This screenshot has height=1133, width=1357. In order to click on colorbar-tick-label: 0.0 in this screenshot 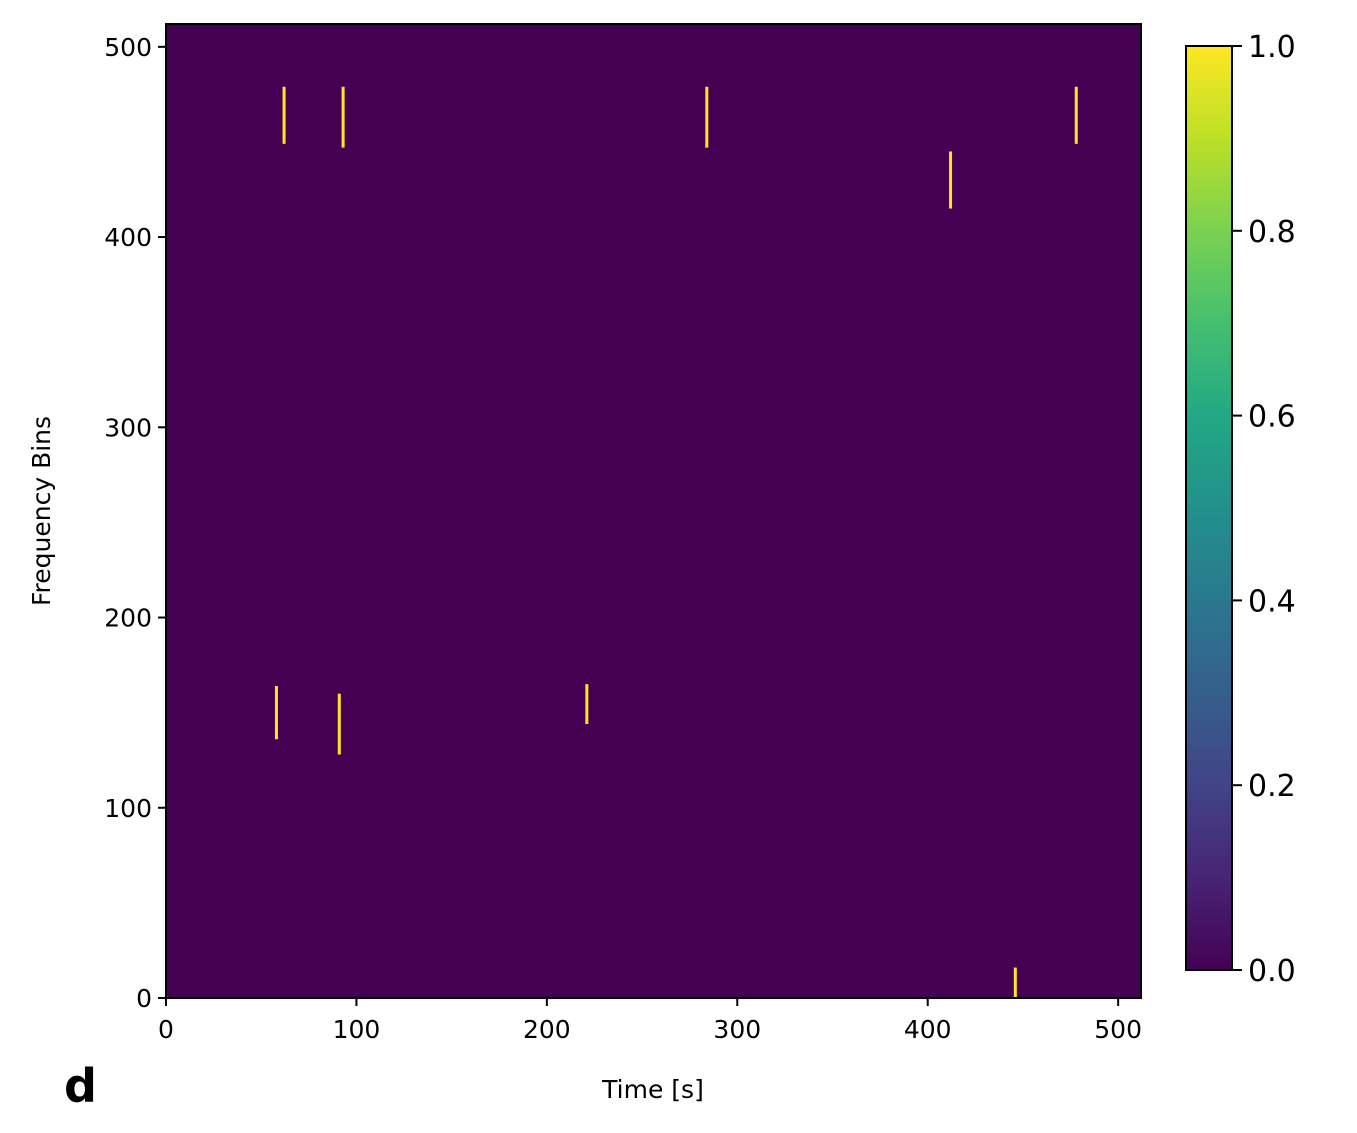, I will do `click(1272, 971)`.